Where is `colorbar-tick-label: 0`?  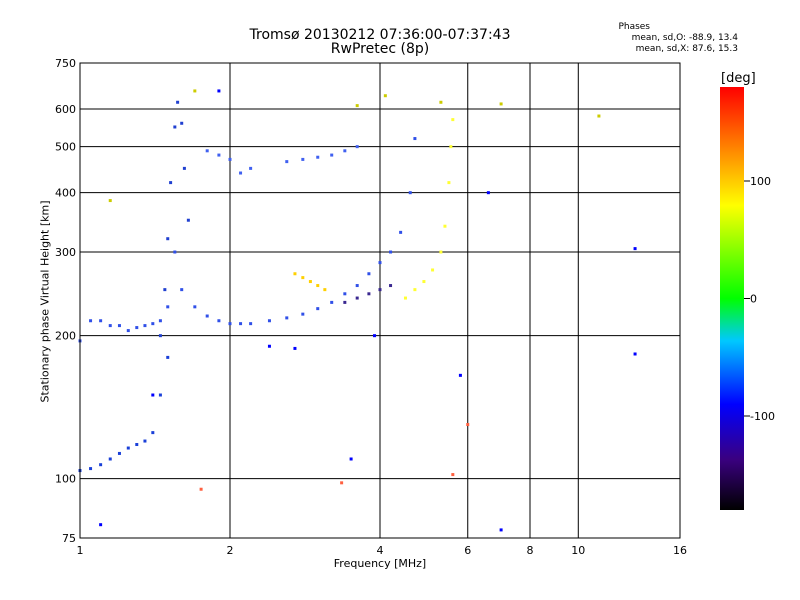 colorbar-tick-label: 0 is located at coordinates (753, 299).